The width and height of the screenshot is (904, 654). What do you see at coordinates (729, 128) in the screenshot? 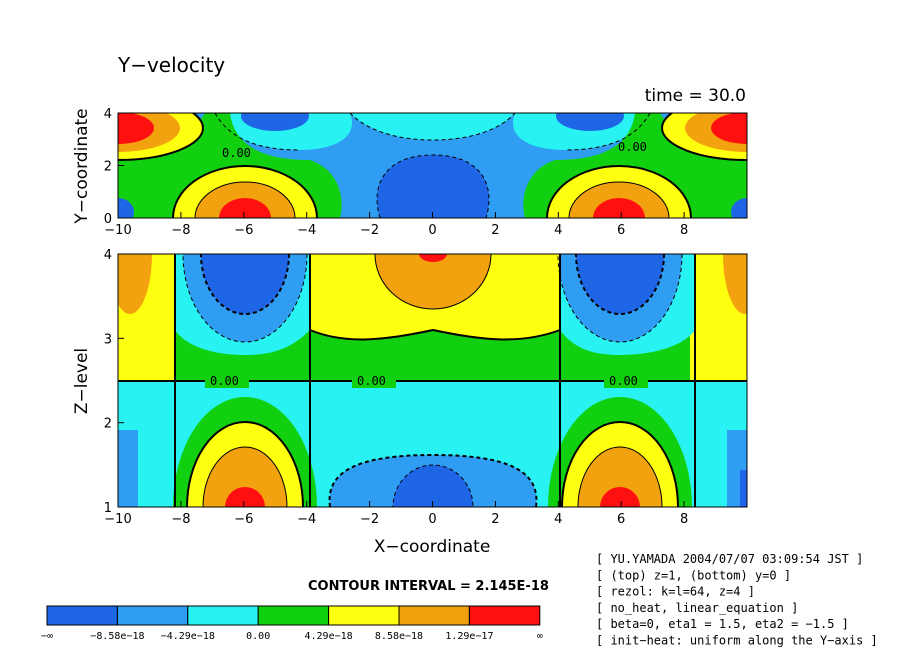
I see `top-red-corner-right` at bounding box center [729, 128].